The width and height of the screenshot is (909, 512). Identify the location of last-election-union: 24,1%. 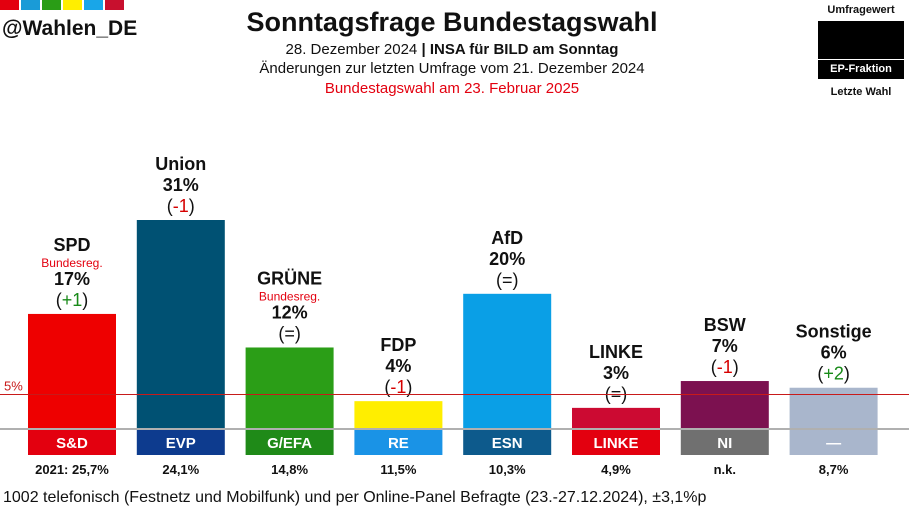
(180, 469).